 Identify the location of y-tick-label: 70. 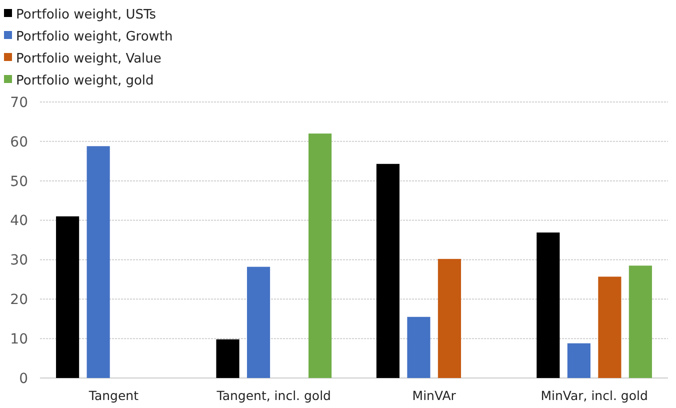
(19, 102).